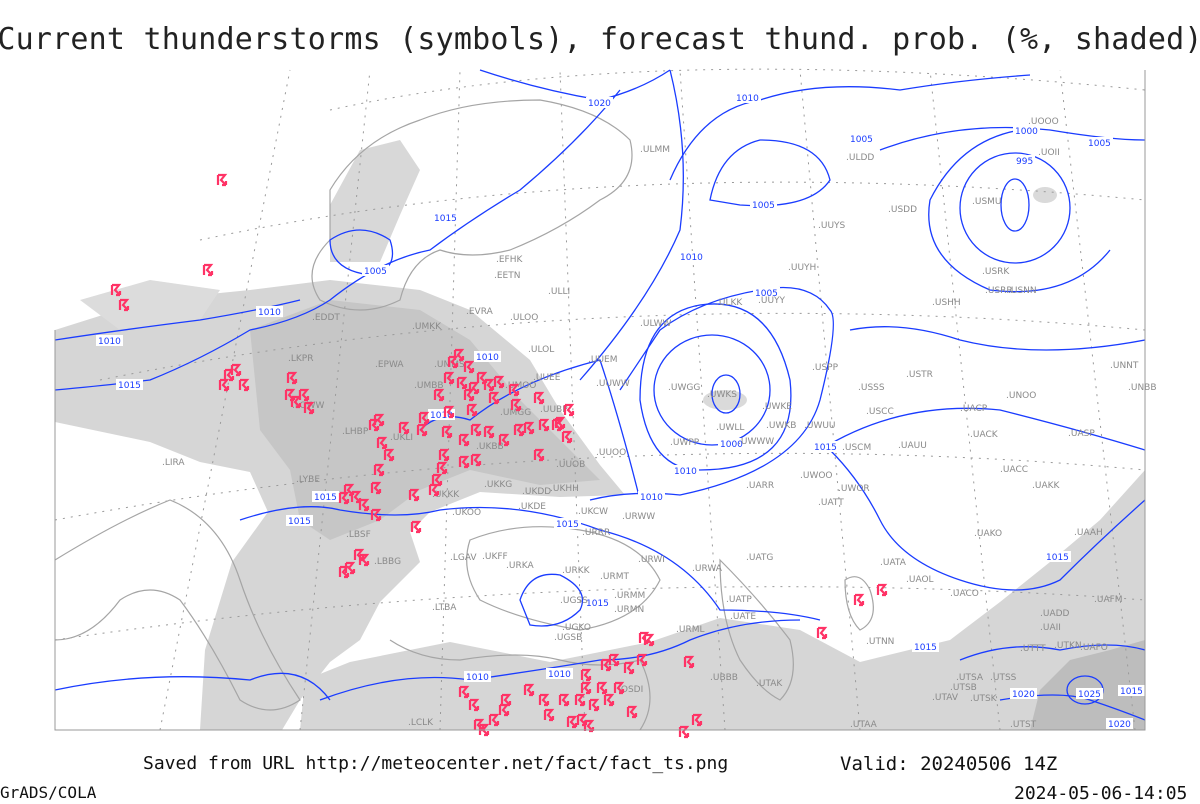 This screenshot has height=804, width=1200. I want to click on station-label: .ULKK, so click(729, 303).